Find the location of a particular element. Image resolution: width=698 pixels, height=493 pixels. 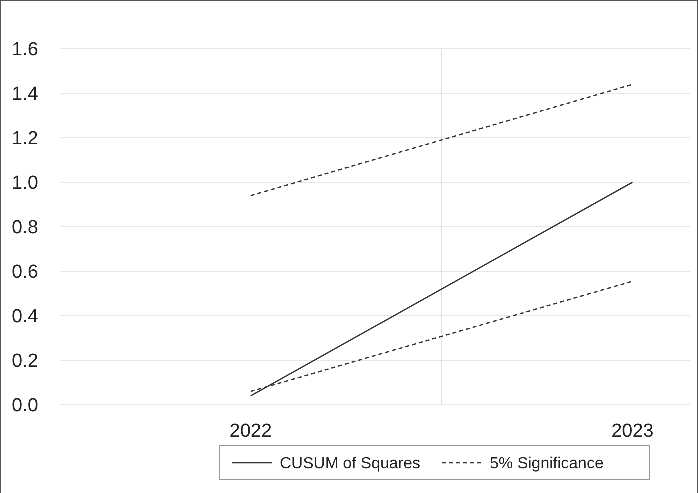

legend-label: 5% Significance is located at coordinates (547, 464).